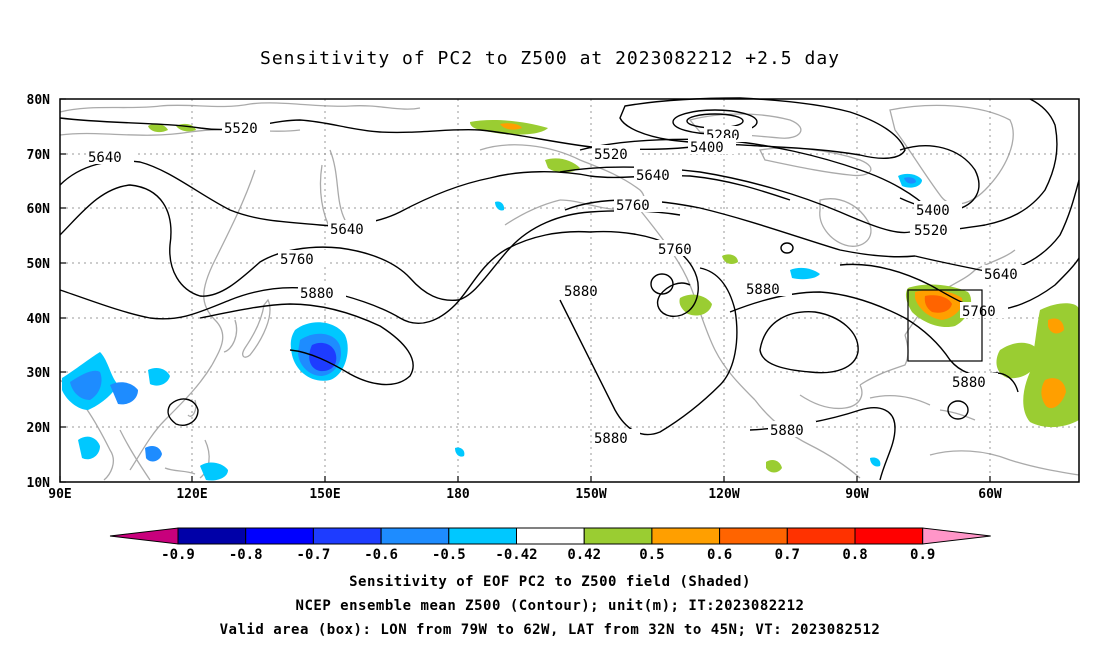 The width and height of the screenshot is (1100, 650). Describe the element at coordinates (144, 536) in the screenshot. I see `colorbar-under-triangle` at that location.